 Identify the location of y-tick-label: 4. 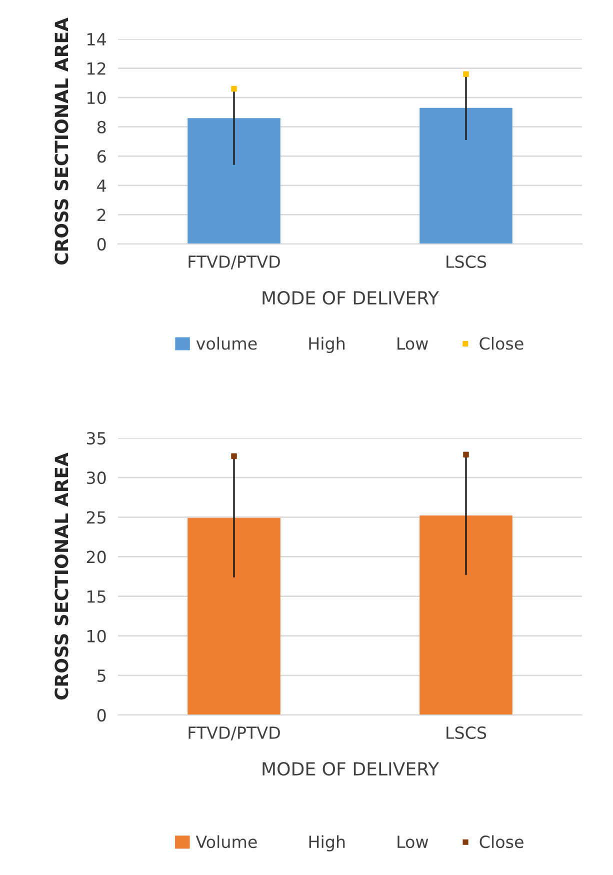
(101, 186).